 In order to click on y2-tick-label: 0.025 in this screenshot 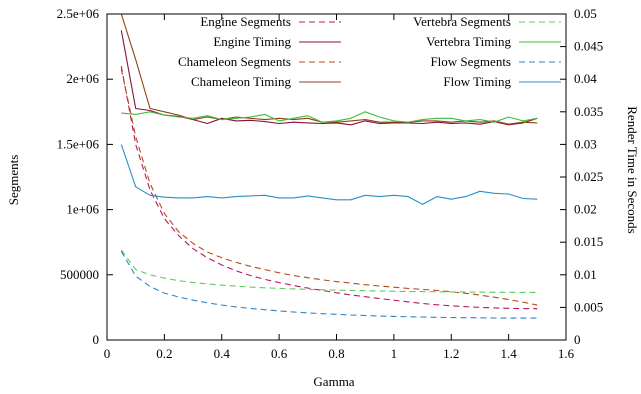, I will do `click(588, 176)`.